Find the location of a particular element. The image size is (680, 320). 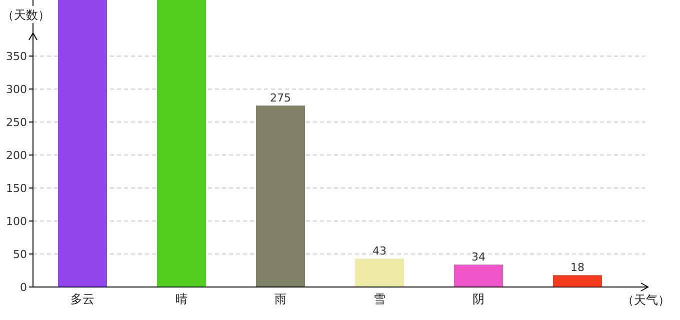

x-tick-label: 多云 is located at coordinates (82, 299).